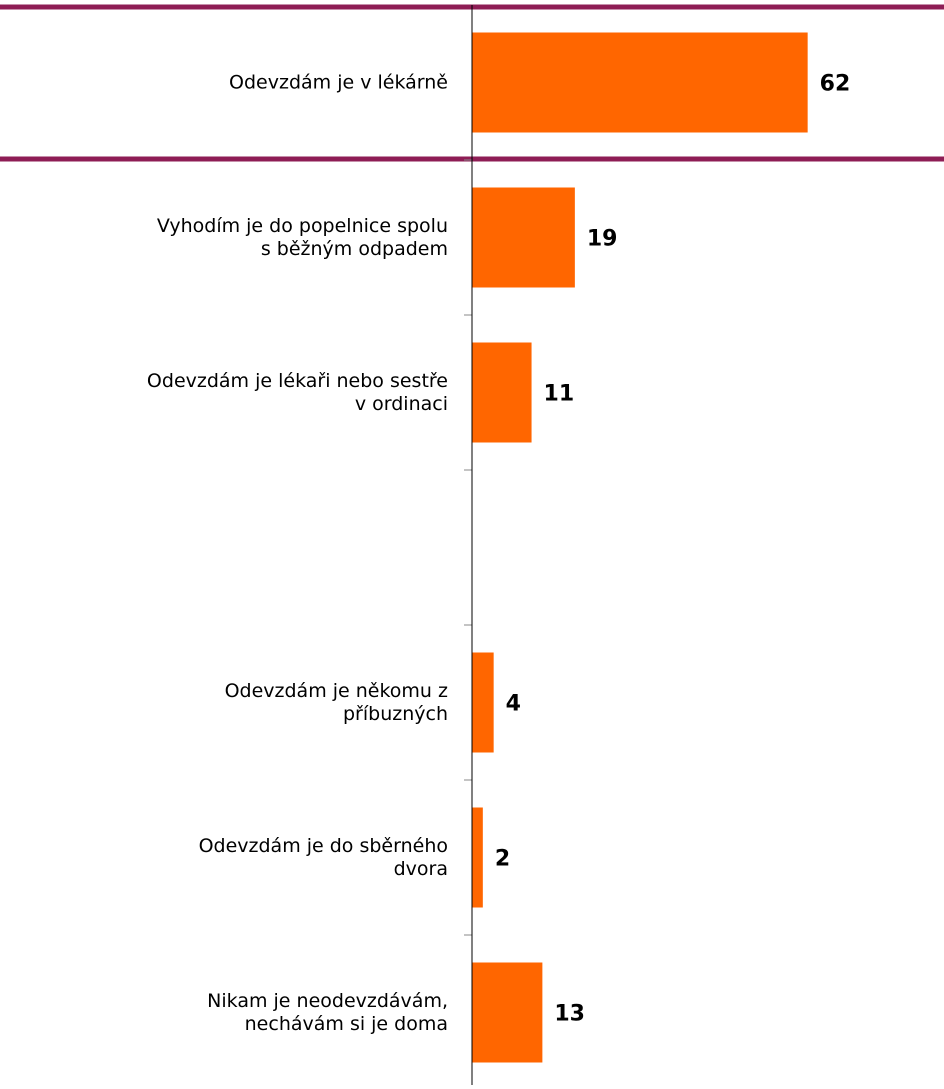 This screenshot has height=1089, width=944. I want to click on category-label: Odevzdám je do sběrného dvora, so click(323, 857).